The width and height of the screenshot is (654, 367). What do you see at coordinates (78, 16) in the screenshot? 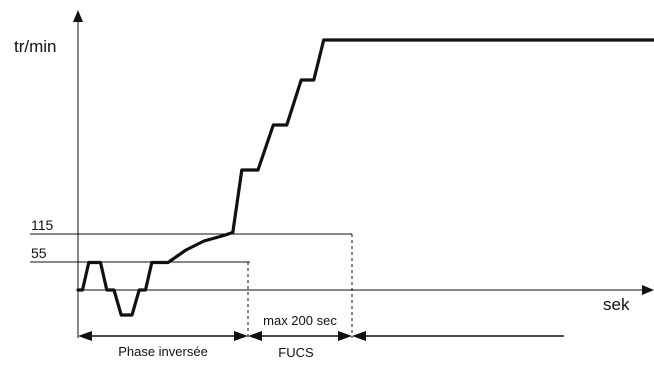
I see `y-axis-arrow` at bounding box center [78, 16].